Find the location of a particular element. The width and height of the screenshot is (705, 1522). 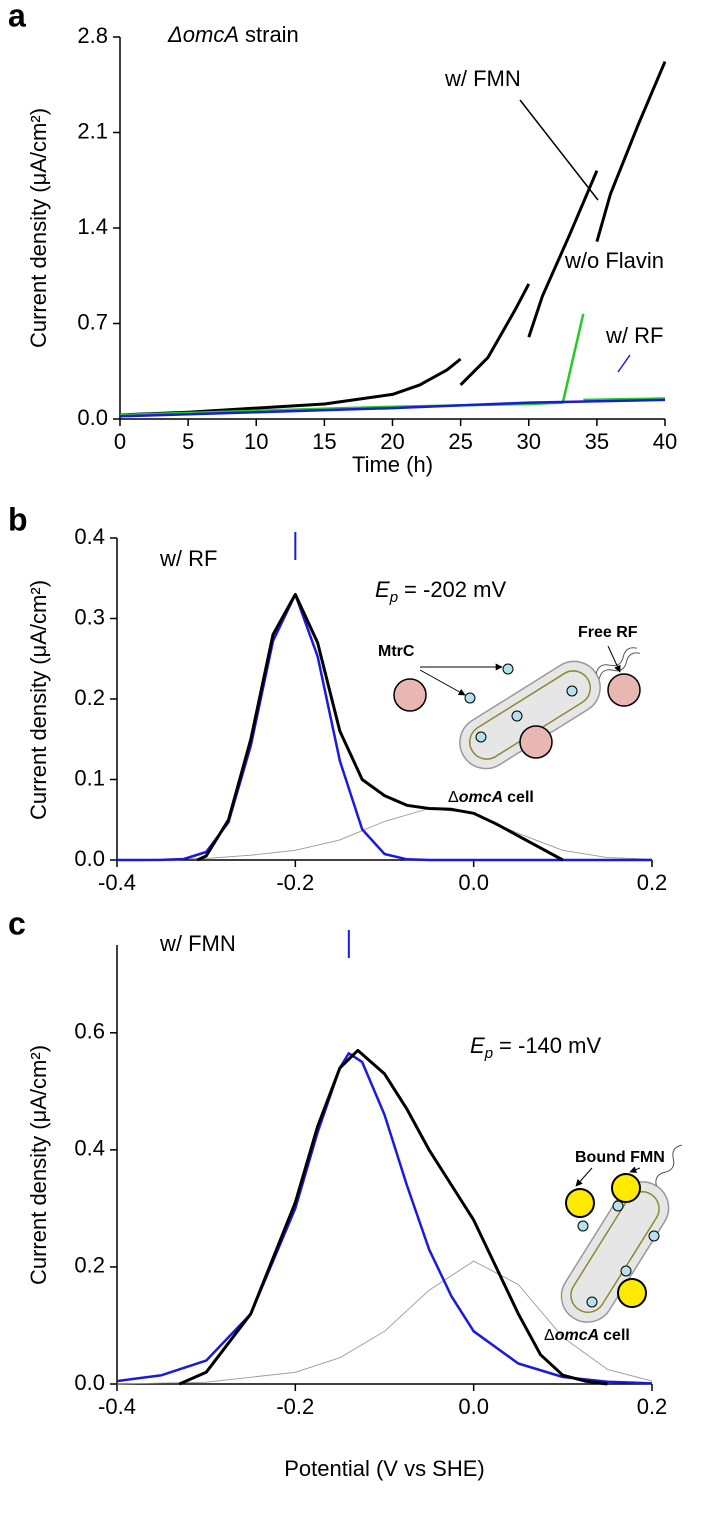

x-axis-label: Time (h) is located at coordinates (392, 464).